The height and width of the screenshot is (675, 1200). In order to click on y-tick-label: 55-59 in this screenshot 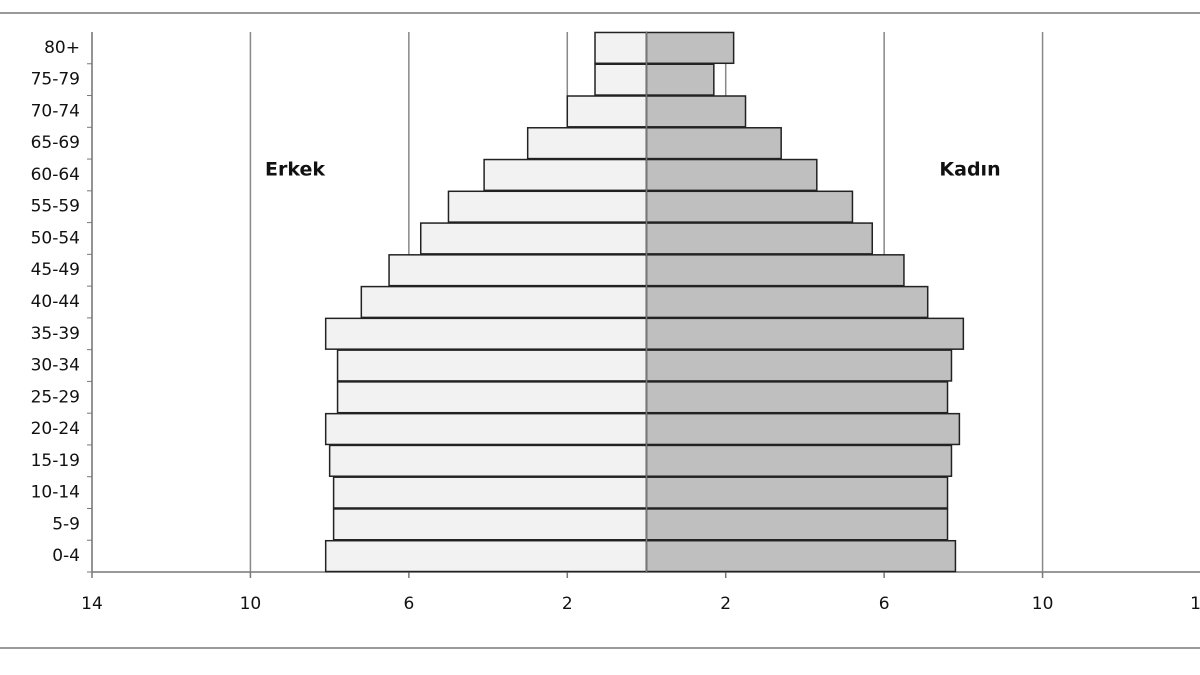, I will do `click(55, 207)`.